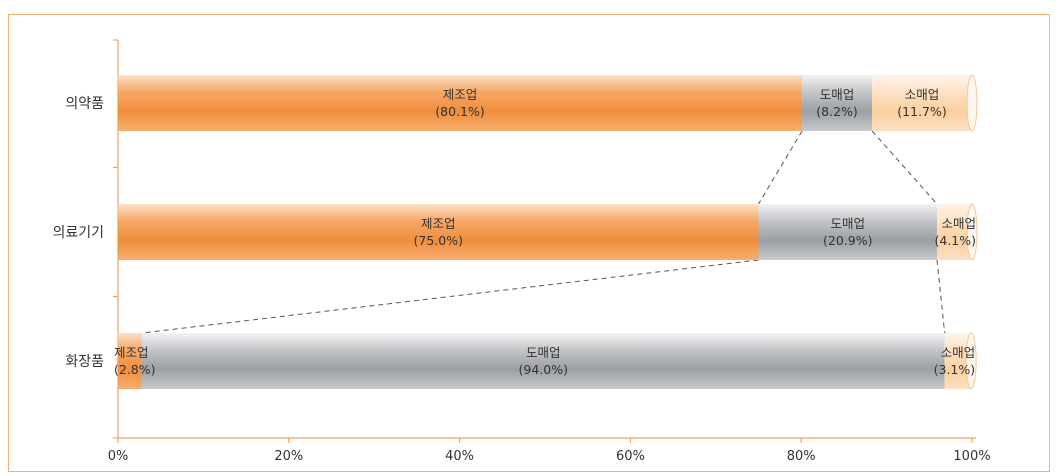 Image resolution: width=1062 pixels, height=476 pixels. I want to click on segment-value-1-0: (75.0%), so click(438, 240).